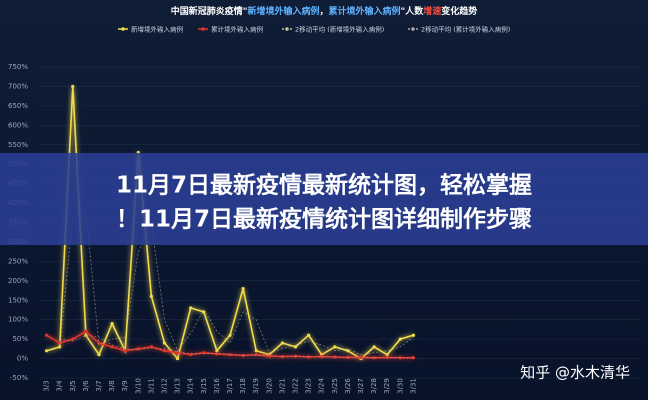  What do you see at coordinates (324, 185) in the screenshot?
I see `banner-line: 11月7日最新疫情最新统计图，轻松掌握` at bounding box center [324, 185].